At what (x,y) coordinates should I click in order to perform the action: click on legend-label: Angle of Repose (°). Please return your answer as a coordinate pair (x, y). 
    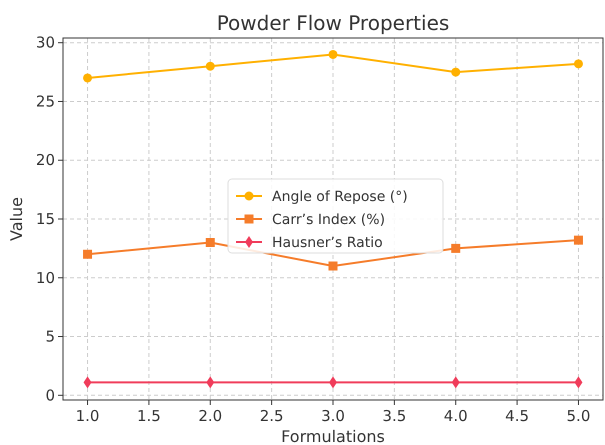
    Looking at the image, I should click on (340, 197).